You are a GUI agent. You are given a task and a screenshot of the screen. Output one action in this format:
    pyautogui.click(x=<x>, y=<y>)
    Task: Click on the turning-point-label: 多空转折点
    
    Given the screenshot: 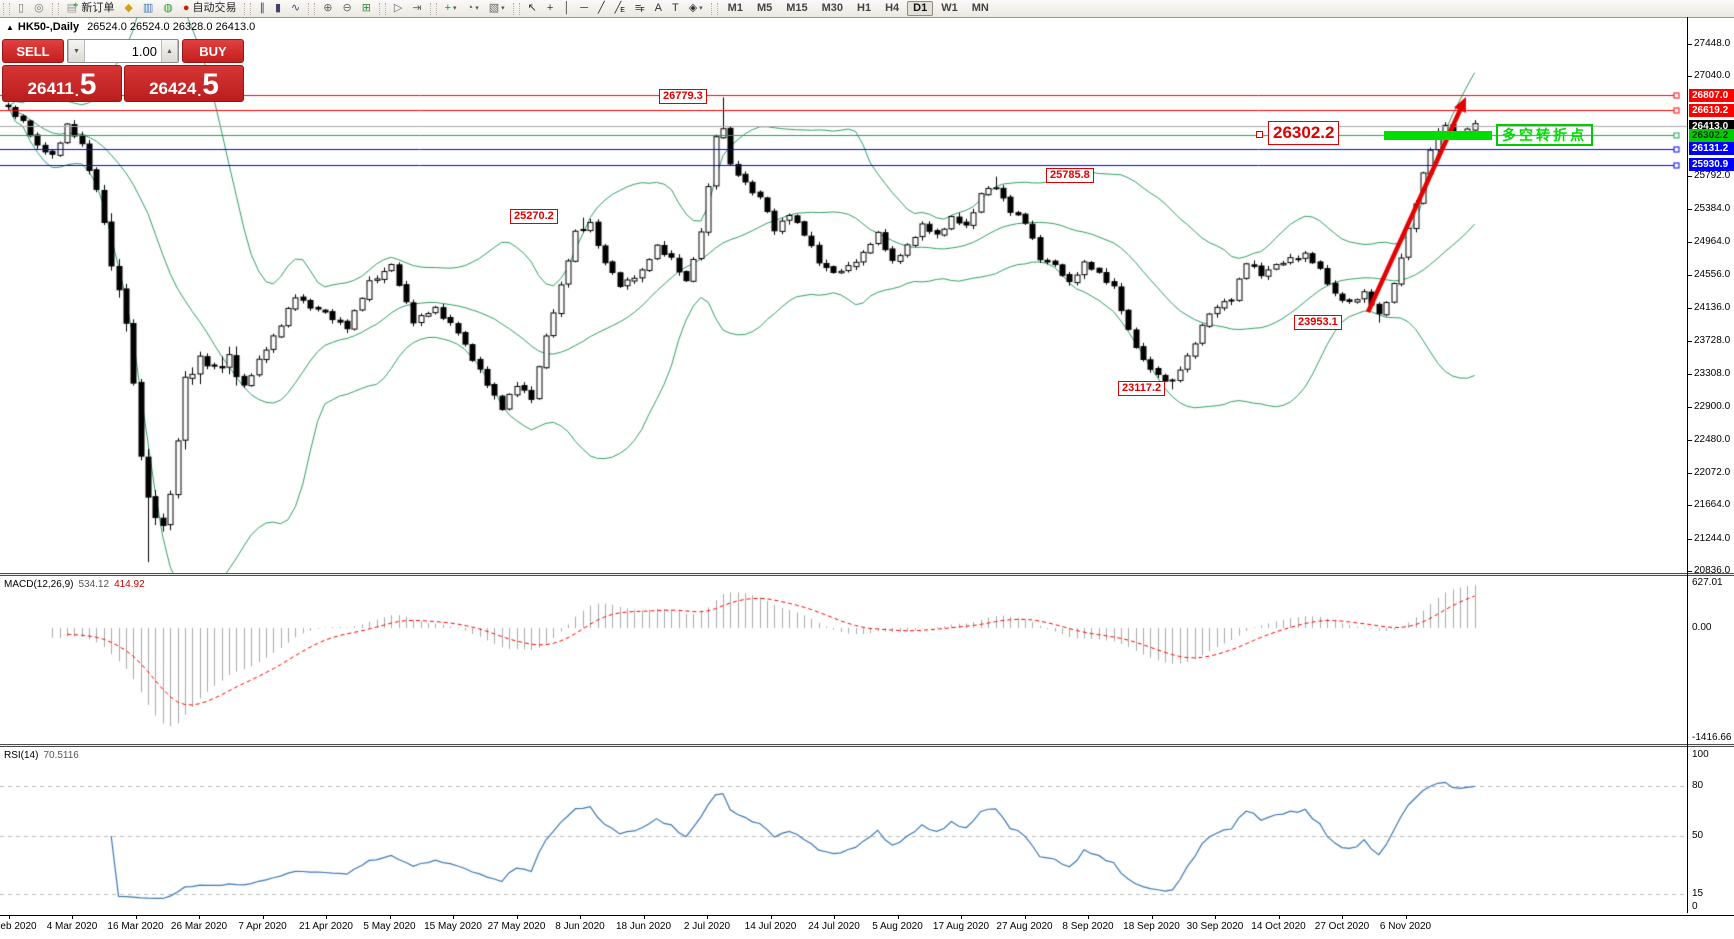 What is the action you would take?
    pyautogui.click(x=1544, y=135)
    